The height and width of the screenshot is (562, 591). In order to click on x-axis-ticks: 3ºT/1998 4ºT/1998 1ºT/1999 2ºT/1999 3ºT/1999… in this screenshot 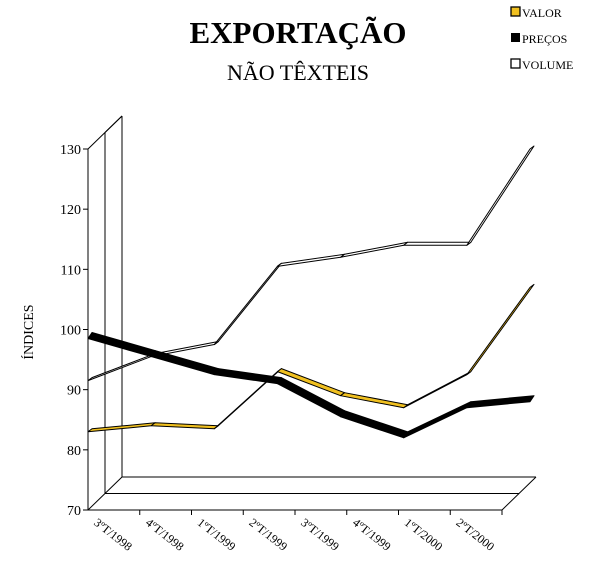, I will do `click(297, 532)`.